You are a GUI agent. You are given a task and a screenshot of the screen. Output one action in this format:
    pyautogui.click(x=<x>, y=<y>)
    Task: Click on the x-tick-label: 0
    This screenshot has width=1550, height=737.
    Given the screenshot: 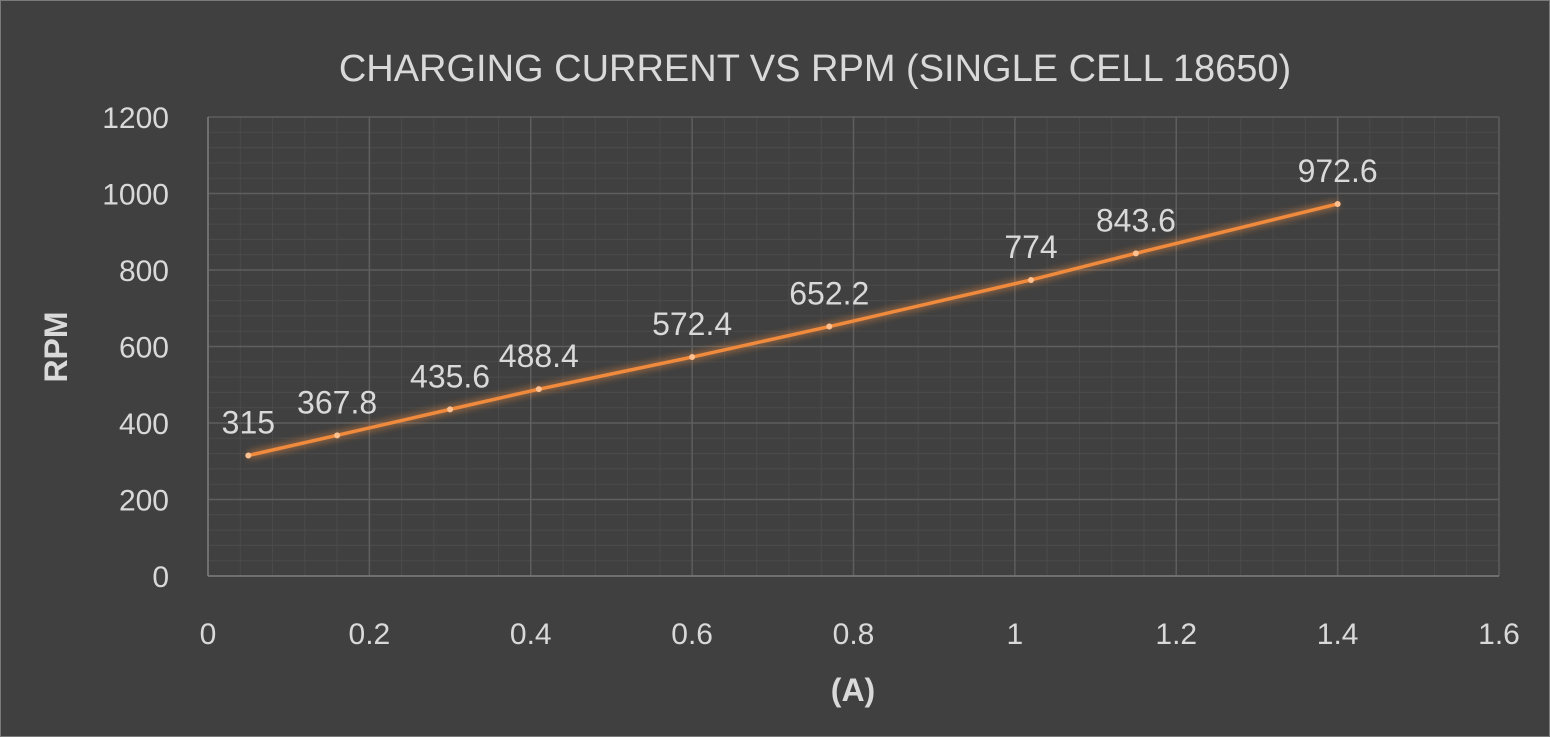 What is the action you would take?
    pyautogui.click(x=208, y=634)
    